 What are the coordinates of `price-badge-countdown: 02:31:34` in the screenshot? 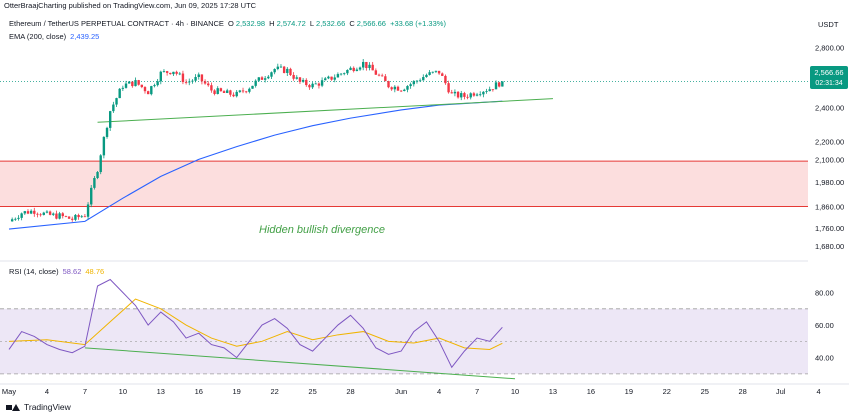 It's located at (828, 83).